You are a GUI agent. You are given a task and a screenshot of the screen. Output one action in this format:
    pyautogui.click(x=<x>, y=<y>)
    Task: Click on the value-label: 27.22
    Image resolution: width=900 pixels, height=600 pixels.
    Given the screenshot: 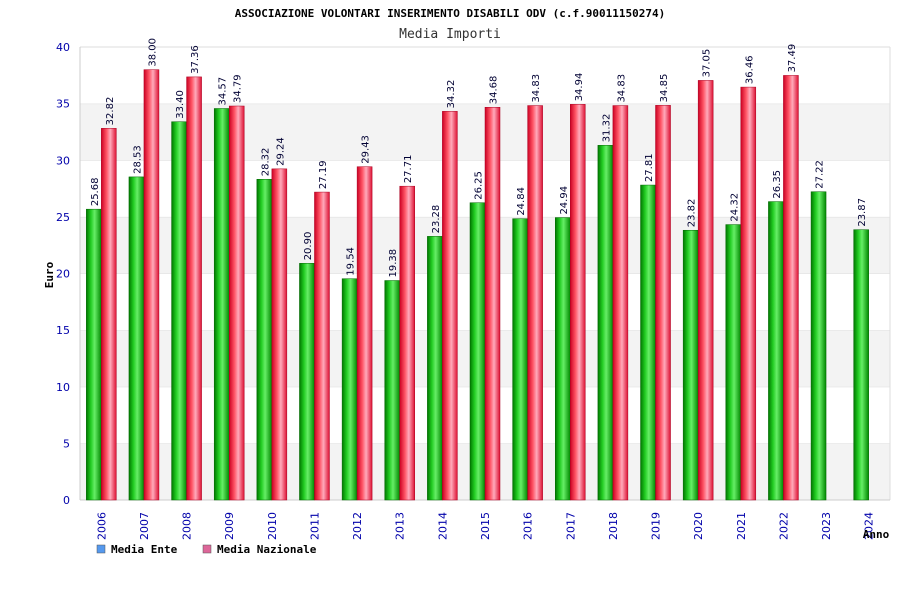 What is the action you would take?
    pyautogui.click(x=820, y=174)
    